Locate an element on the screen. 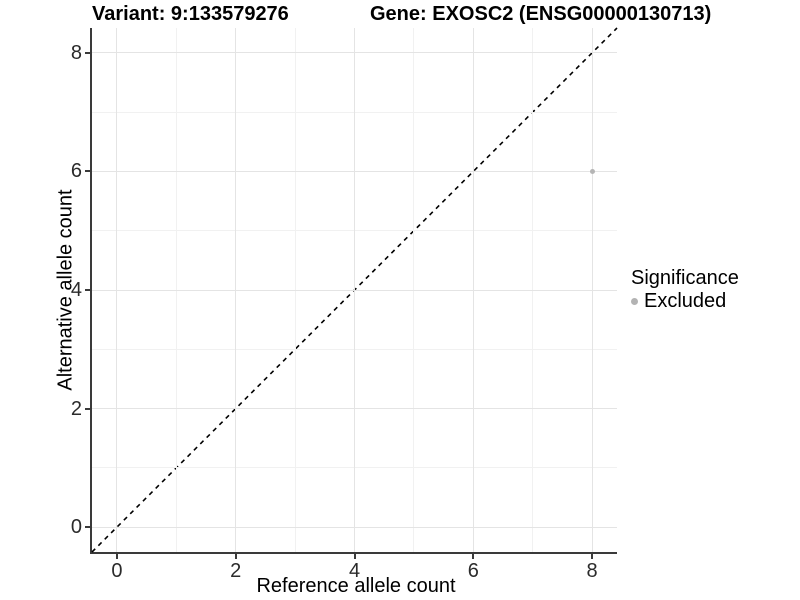  y-tick-label: 6 is located at coordinates (76, 171).